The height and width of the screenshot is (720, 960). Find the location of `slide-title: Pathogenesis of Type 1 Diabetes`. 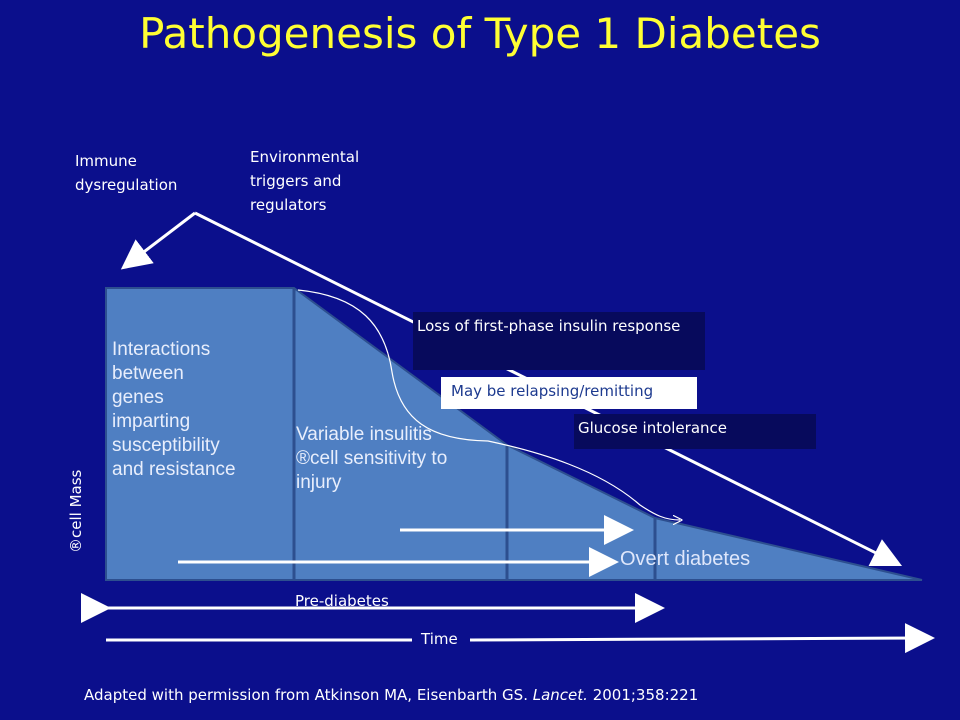

slide-title: Pathogenesis of Type 1 Diabetes is located at coordinates (480, 33).